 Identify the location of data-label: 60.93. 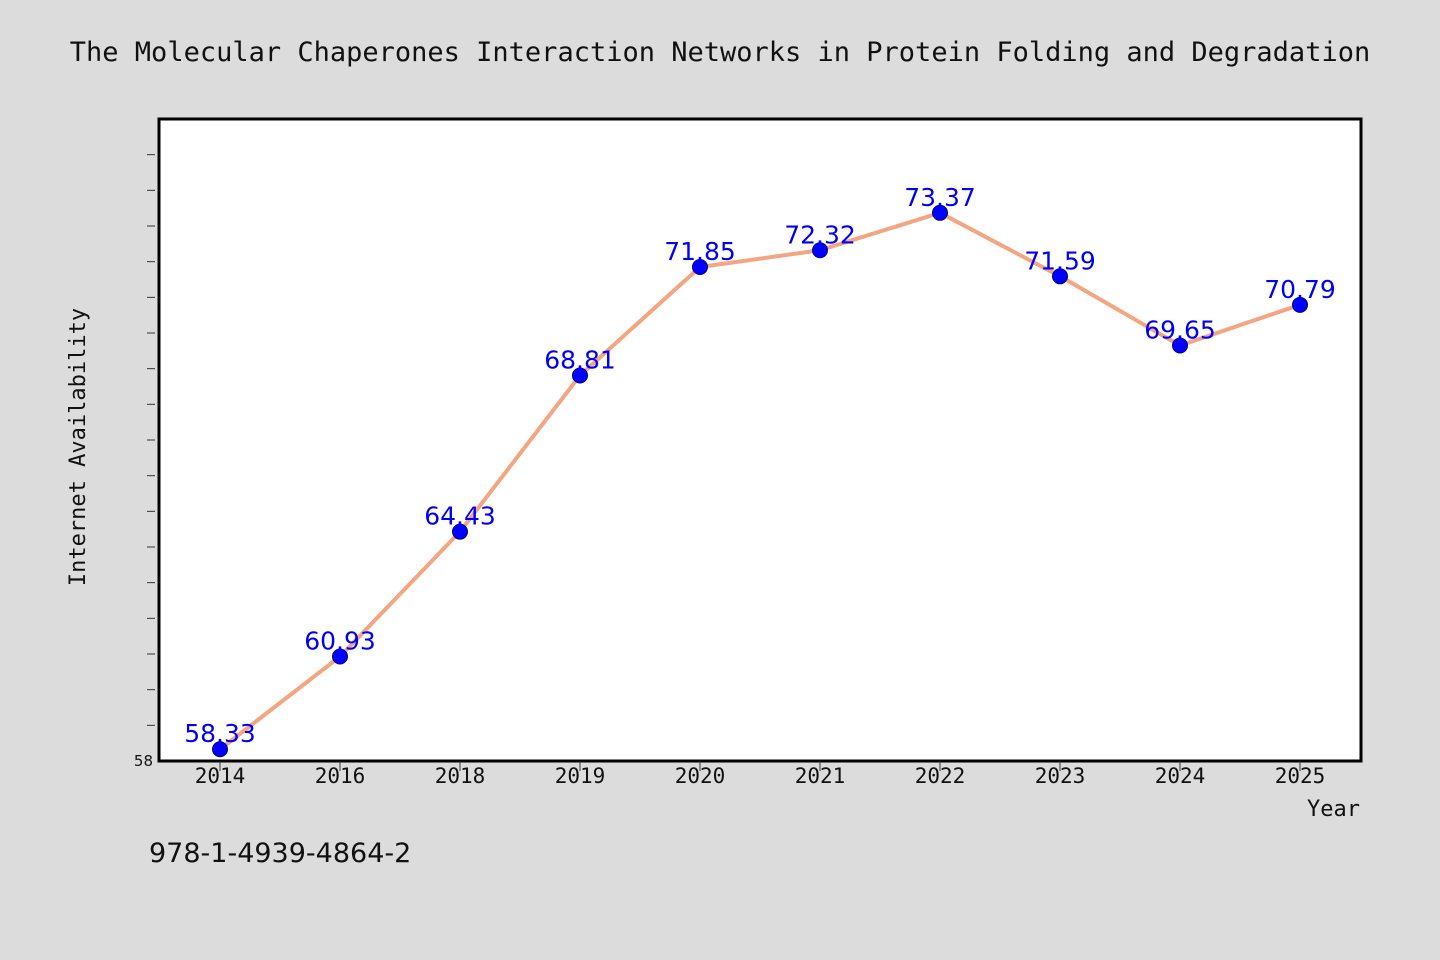
(340, 640).